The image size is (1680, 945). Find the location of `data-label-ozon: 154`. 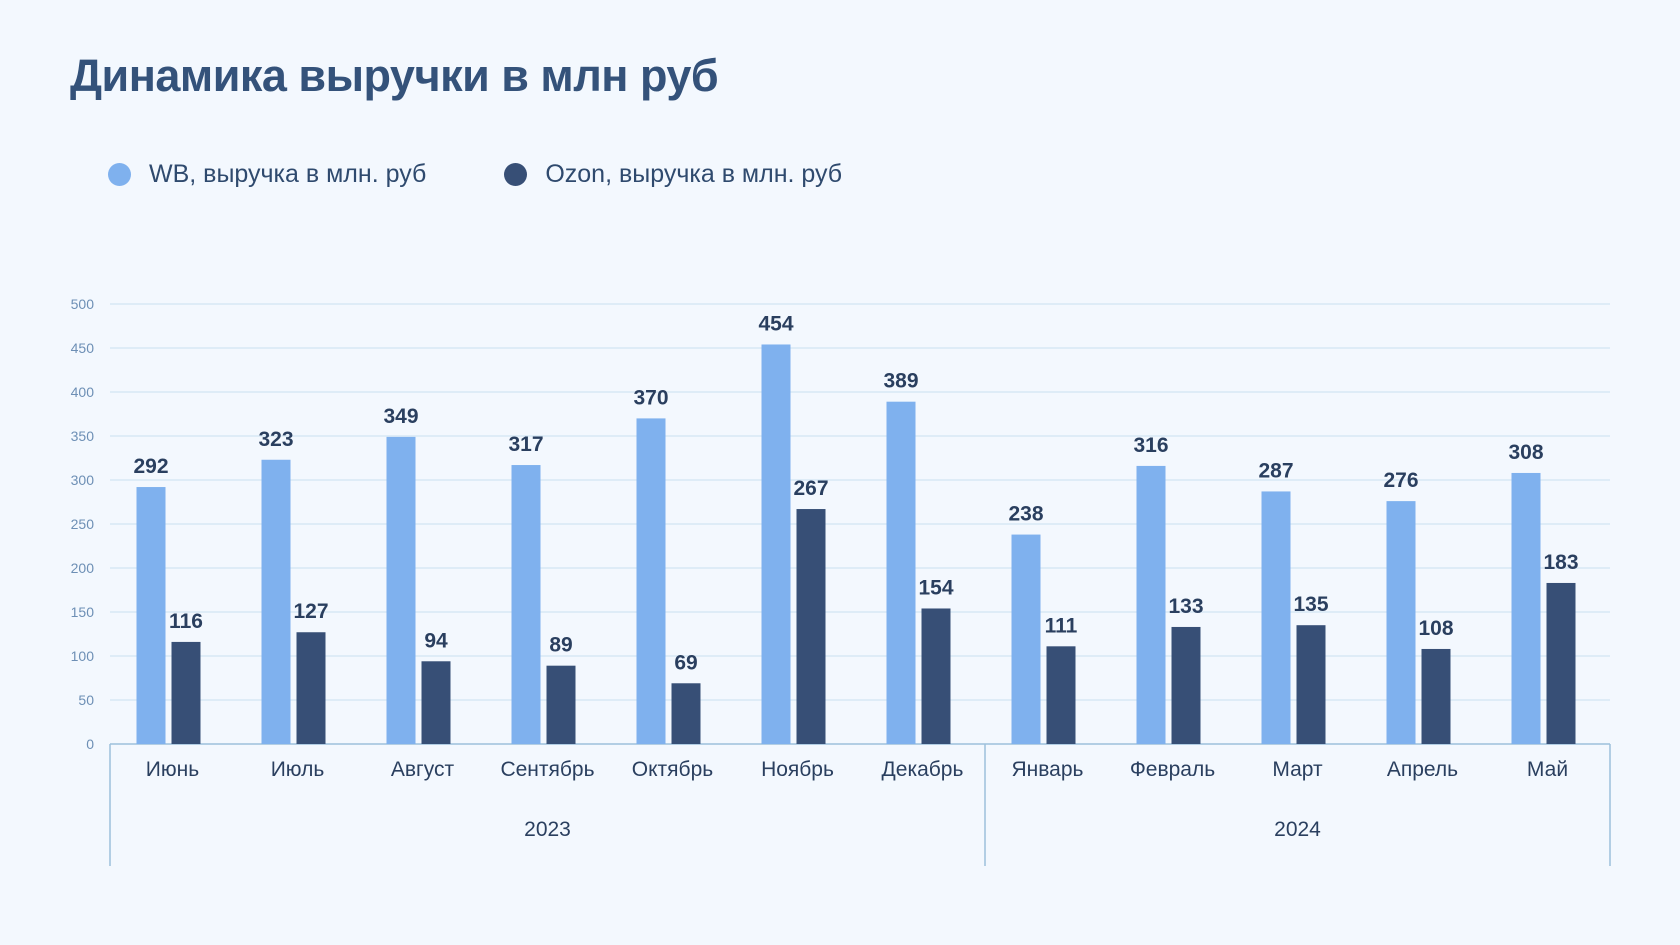

data-label-ozon: 154 is located at coordinates (935, 587).